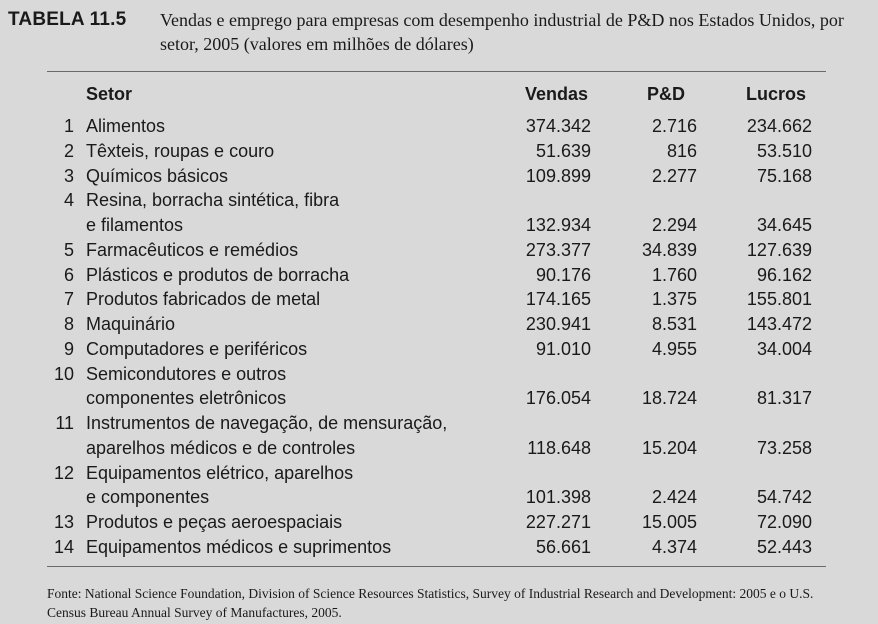 The image size is (878, 624). I want to click on row-index: 7, so click(68, 299).